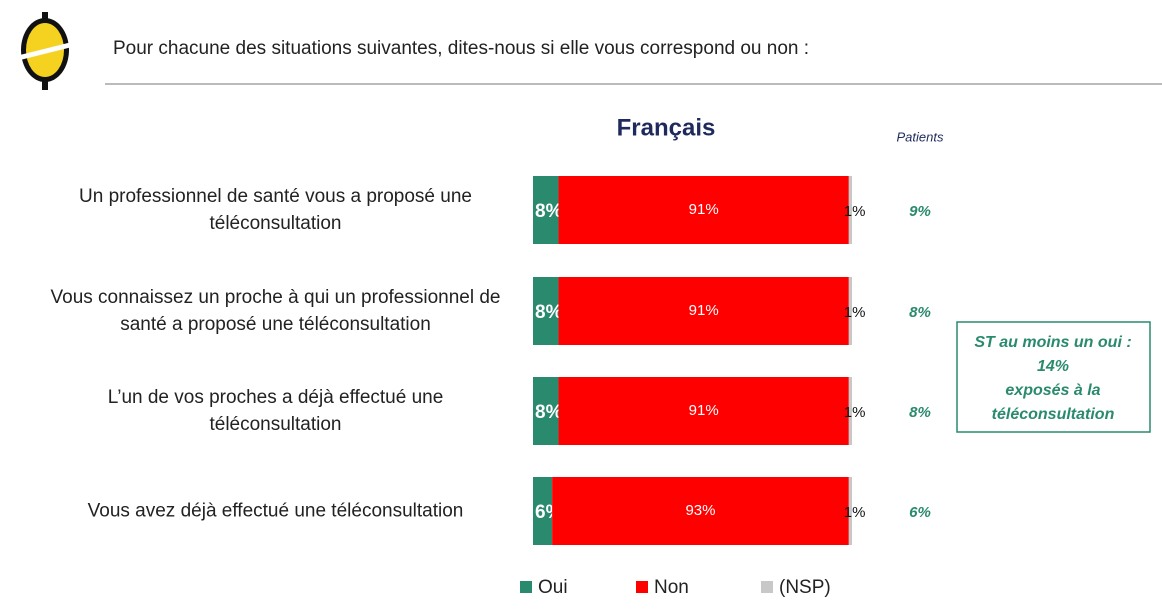 This screenshot has width=1162, height=611. Describe the element at coordinates (1052, 342) in the screenshot. I see `note-line: ST au moins un oui :` at that location.